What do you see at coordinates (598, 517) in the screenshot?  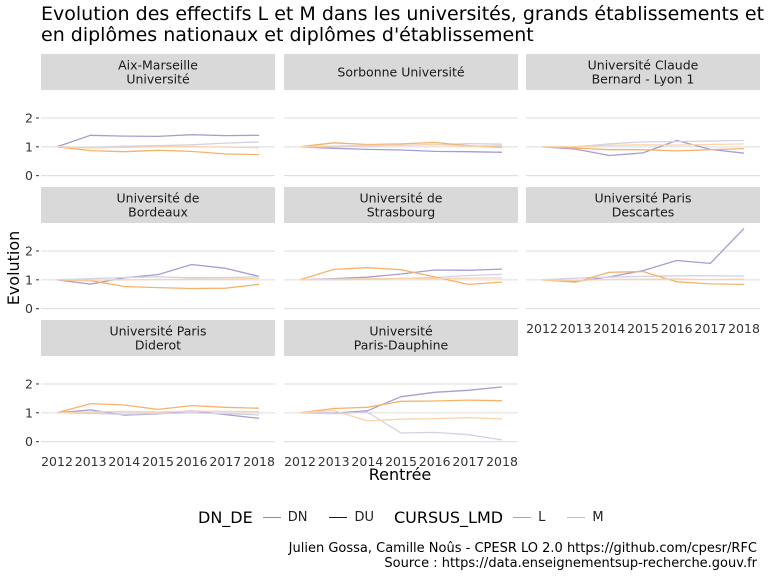 I see `legend-label-m: M` at bounding box center [598, 517].